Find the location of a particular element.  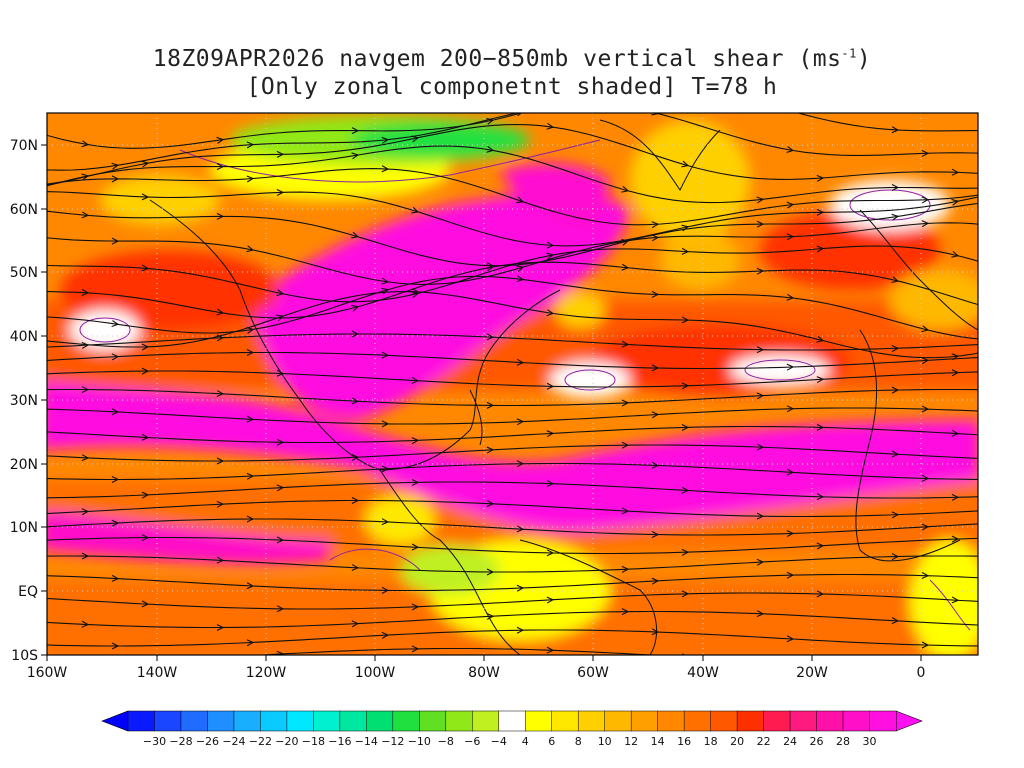

colorbar-label: −26 is located at coordinates (207, 741).